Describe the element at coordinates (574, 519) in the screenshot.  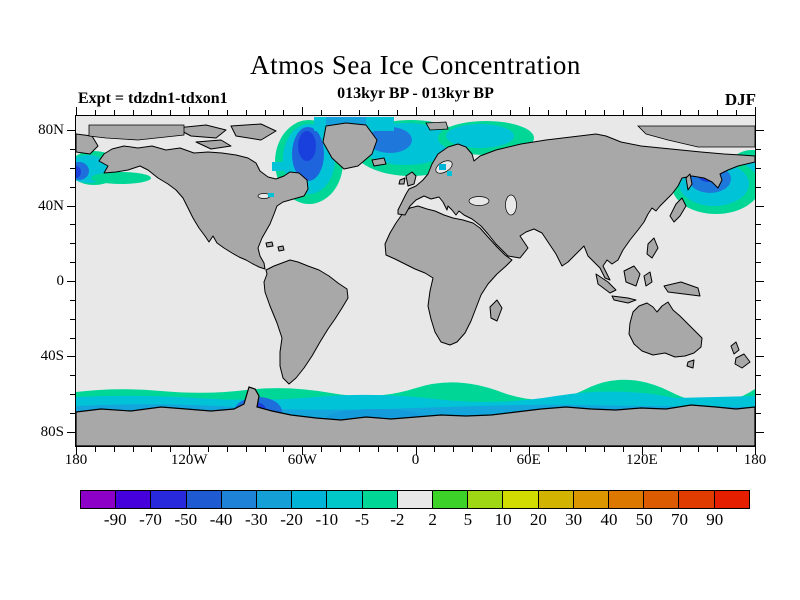
I see `colorbar-tick-label: 30` at that location.